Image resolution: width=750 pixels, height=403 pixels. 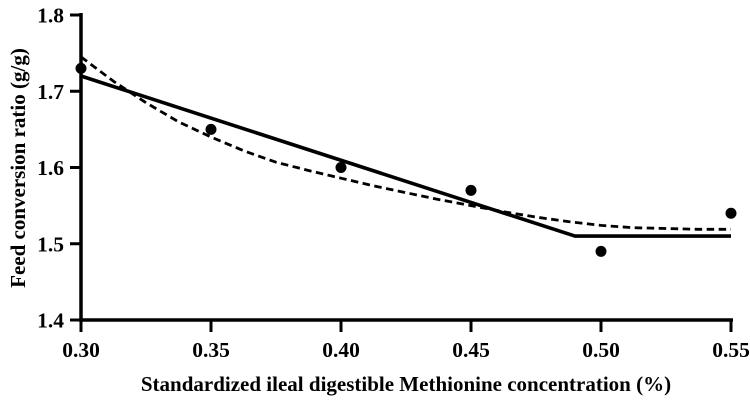 What do you see at coordinates (50, 168) in the screenshot?
I see `y-tick-label: 1.6` at bounding box center [50, 168].